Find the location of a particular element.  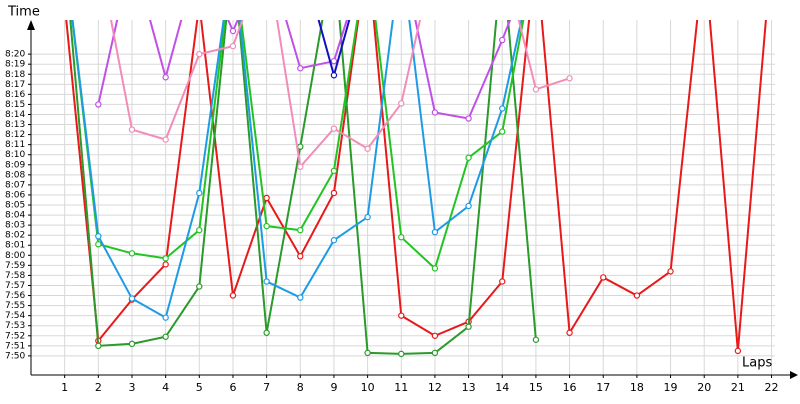

y-tick-label: 7:50 is located at coordinates (15, 356).